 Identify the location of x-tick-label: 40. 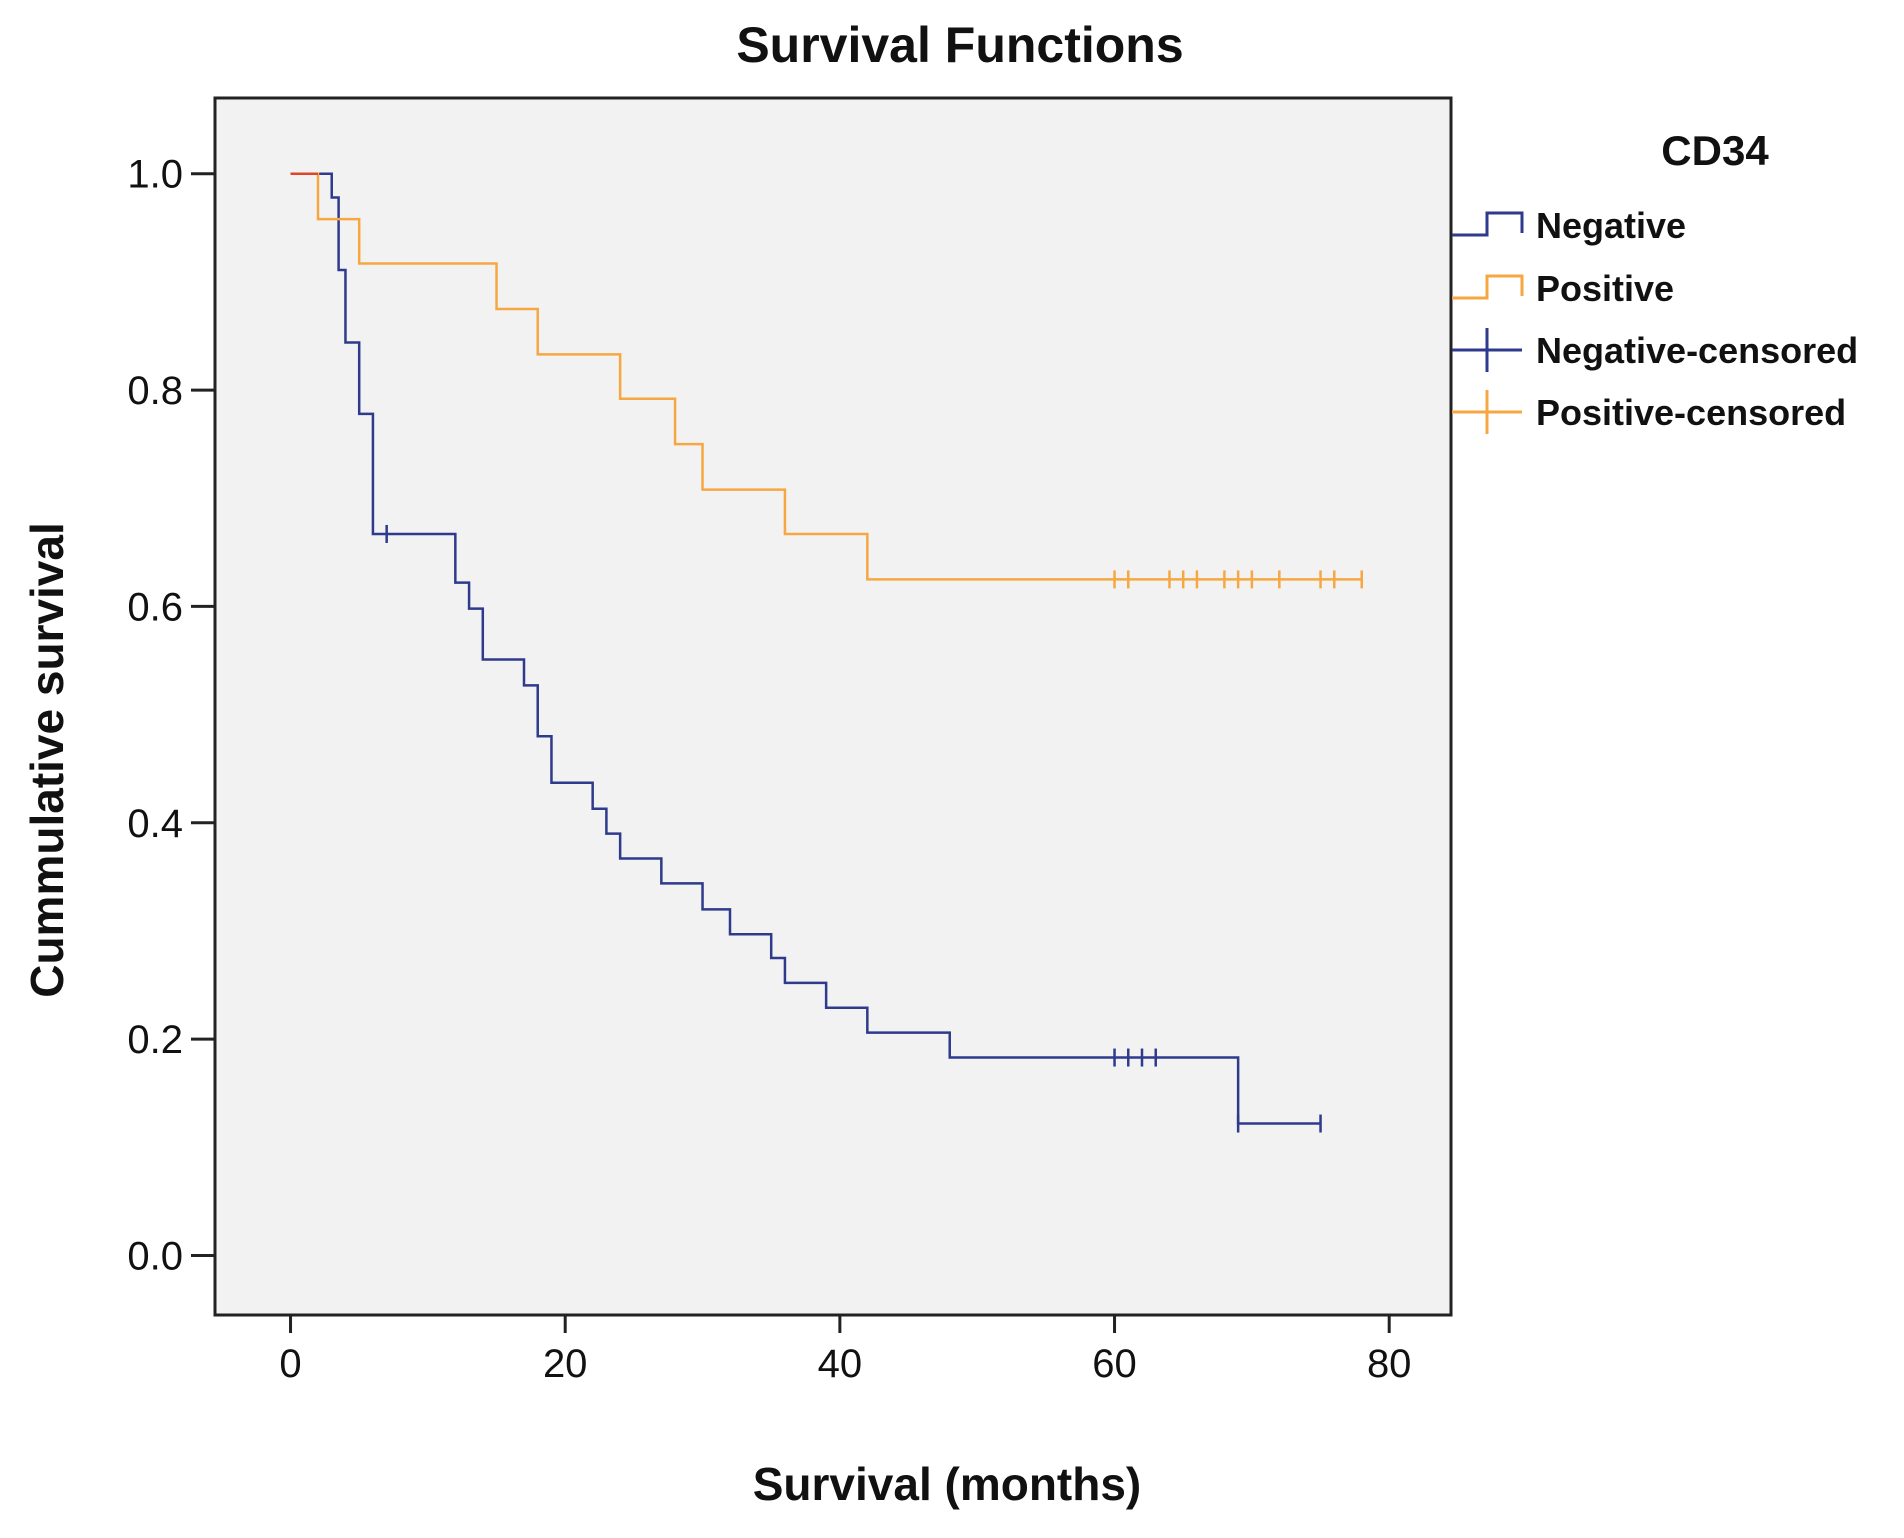
(840, 1364).